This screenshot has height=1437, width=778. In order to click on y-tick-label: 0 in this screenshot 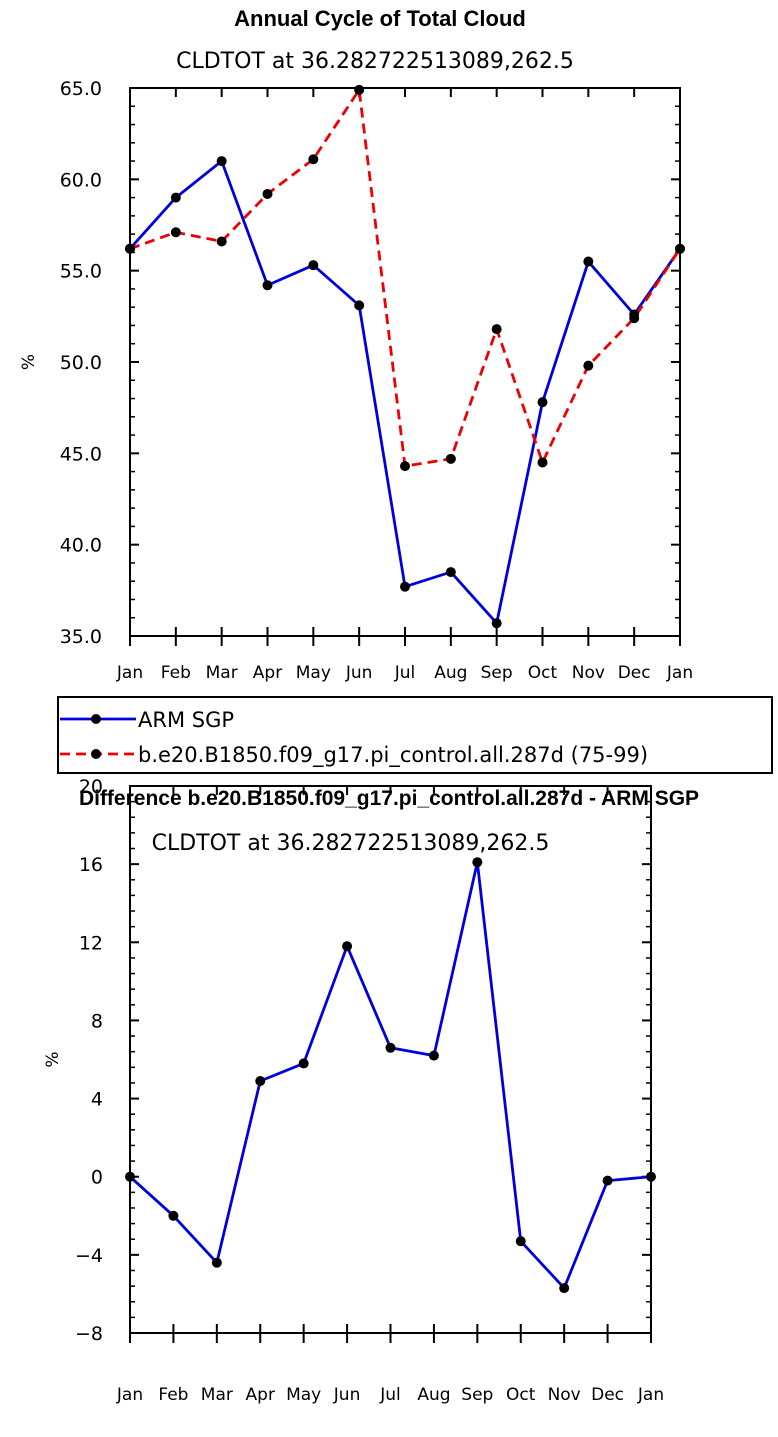, I will do `click(97, 1178)`.